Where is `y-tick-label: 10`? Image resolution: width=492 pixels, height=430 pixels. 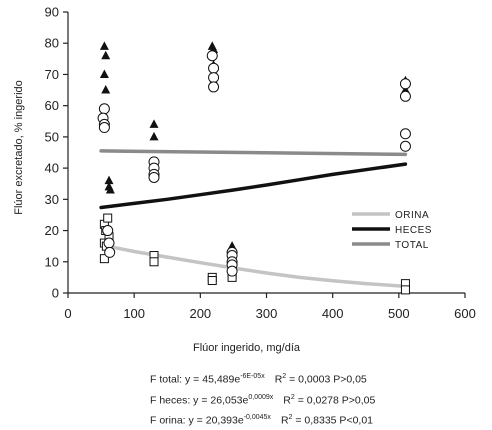
y-tick-label: 10 is located at coordinates (52, 261).